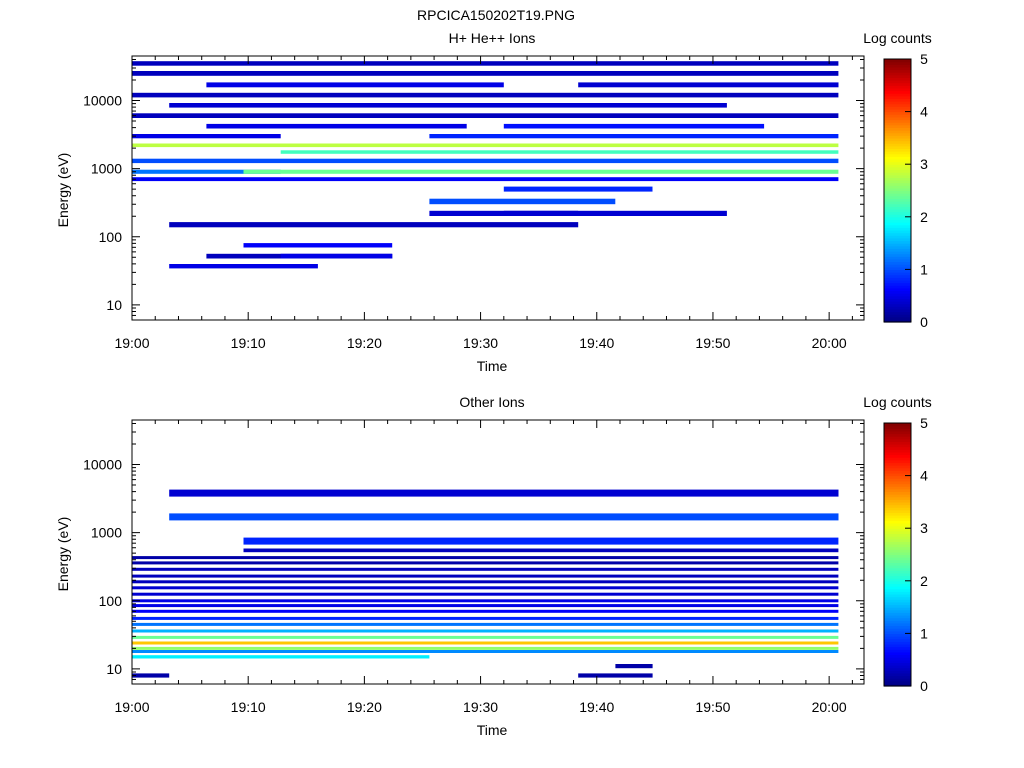 This screenshot has height=768, width=1024. Describe the element at coordinates (63, 554) in the screenshot. I see `y-axis-label: Energy (eV)` at that location.